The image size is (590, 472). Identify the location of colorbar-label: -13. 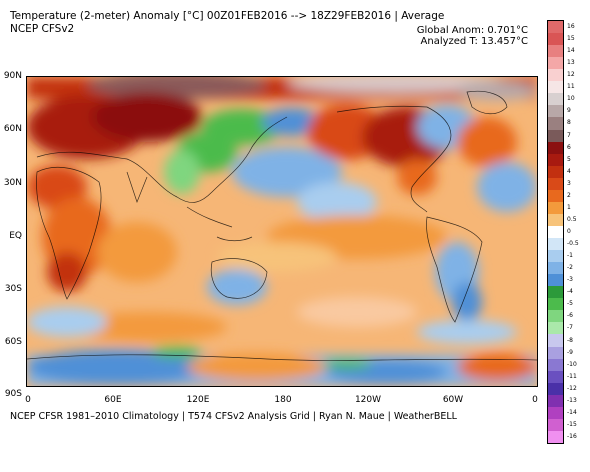
(572, 400).